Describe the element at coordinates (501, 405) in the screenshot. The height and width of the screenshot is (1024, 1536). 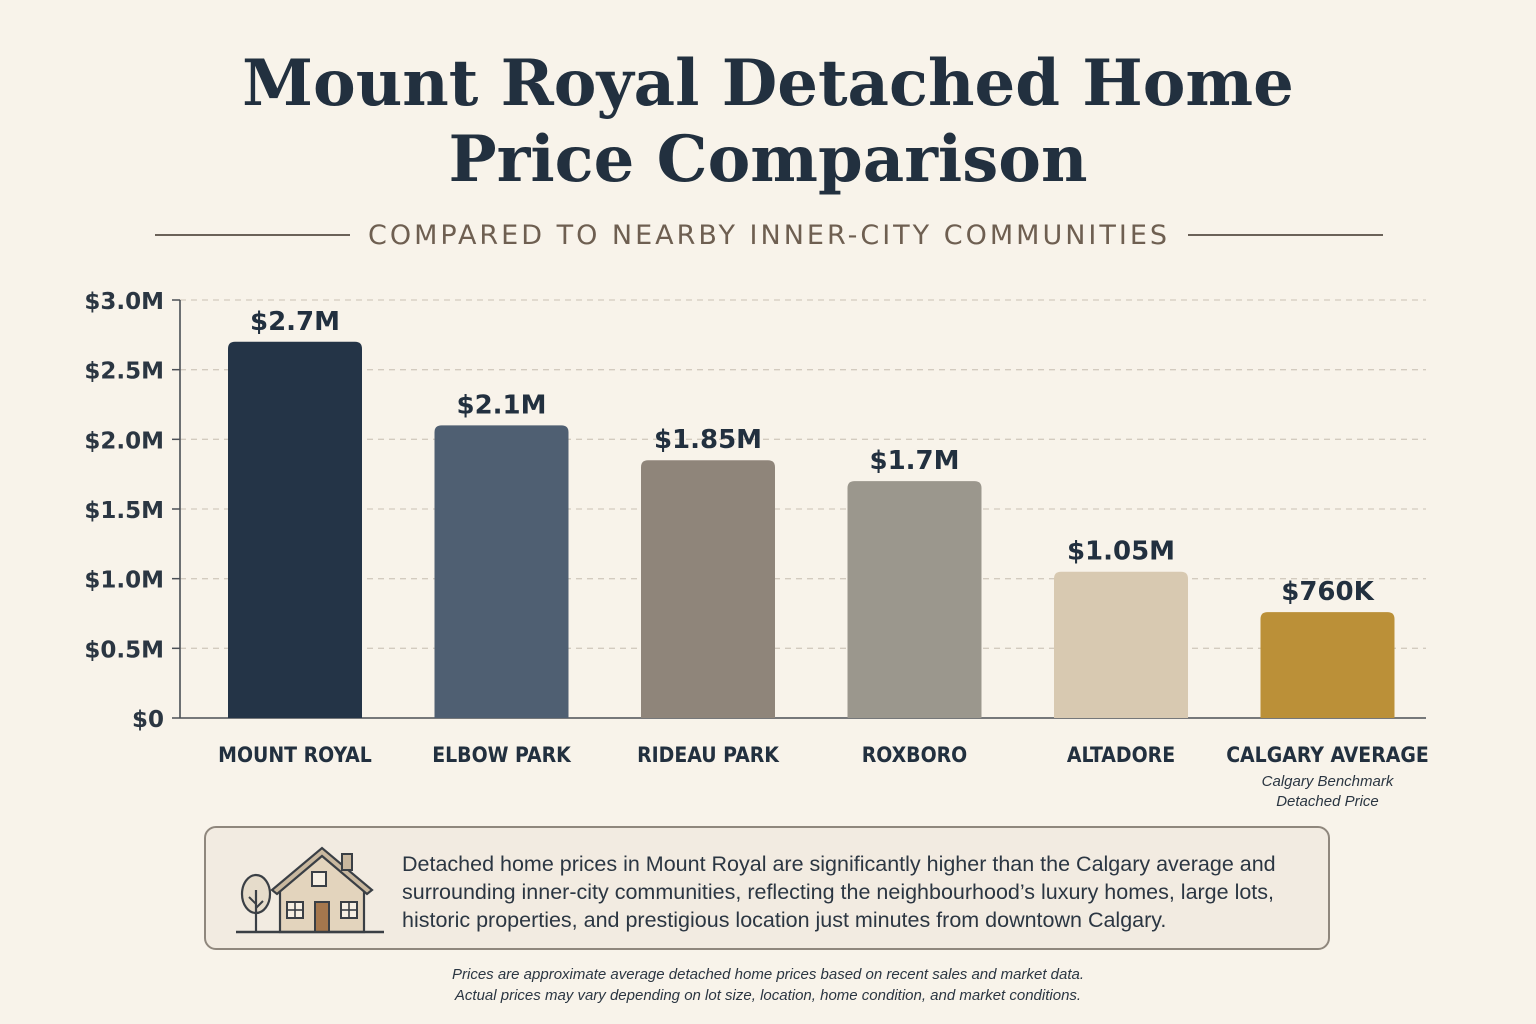
I see `data-label: $2.1M` at that location.